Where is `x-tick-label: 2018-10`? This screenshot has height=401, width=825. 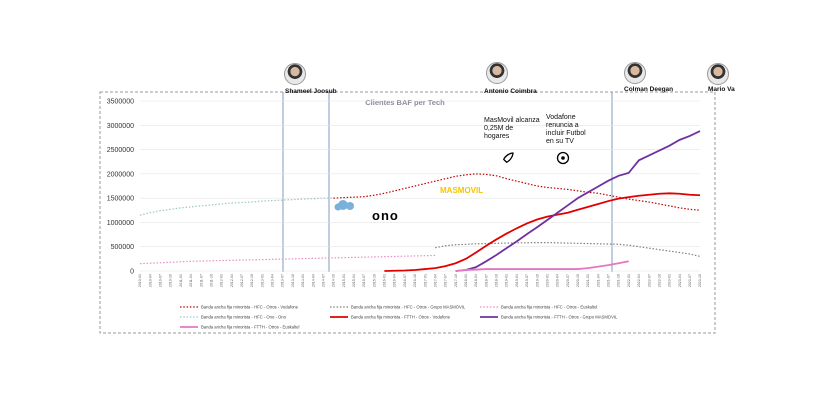 x-tick-label: 2018-10 is located at coordinates (497, 280).